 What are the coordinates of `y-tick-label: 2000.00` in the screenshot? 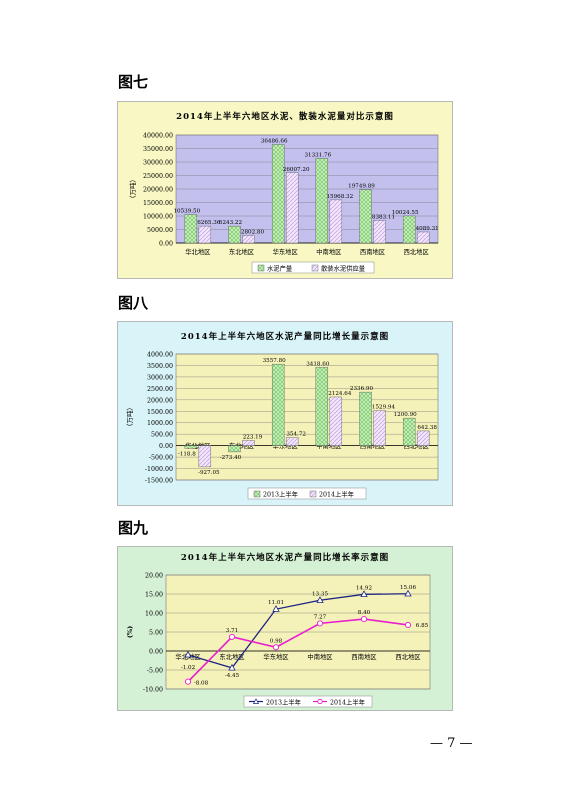 It's located at (160, 400).